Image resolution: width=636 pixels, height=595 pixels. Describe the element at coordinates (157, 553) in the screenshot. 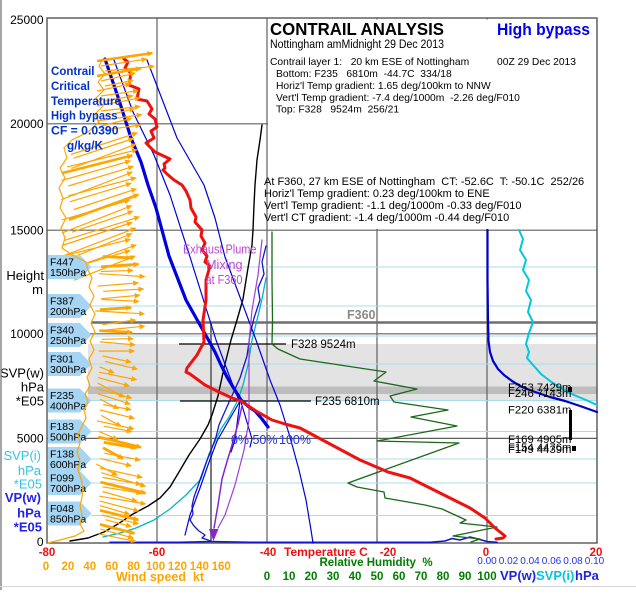

I see `svg-text: -60` at that location.